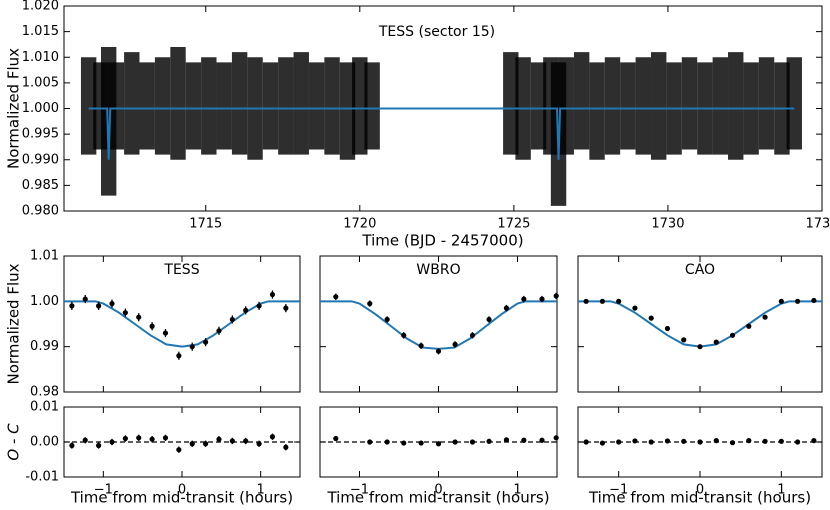 This screenshot has width=830, height=510. Describe the element at coordinates (40, 57) in the screenshot. I see `y-tick-label: 1.010` at that location.